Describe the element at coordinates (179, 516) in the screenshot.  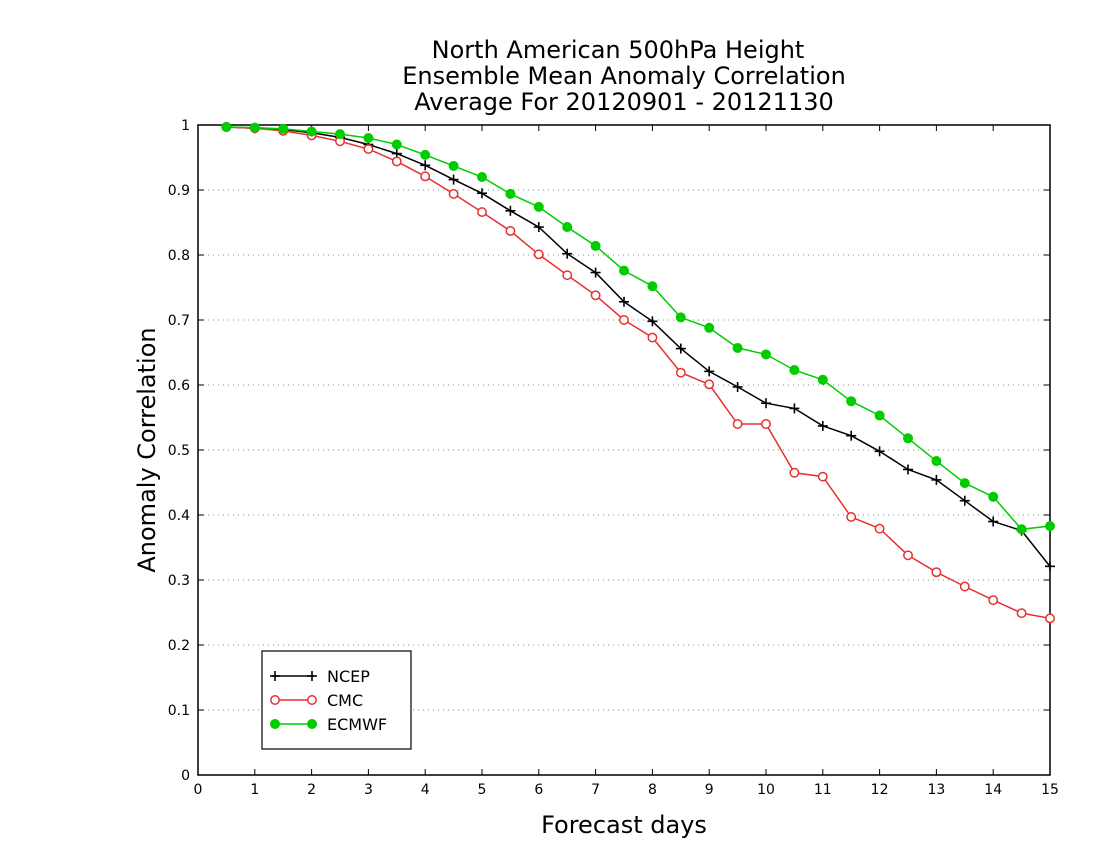
I see `y-tick-label: 0.4` at that location.